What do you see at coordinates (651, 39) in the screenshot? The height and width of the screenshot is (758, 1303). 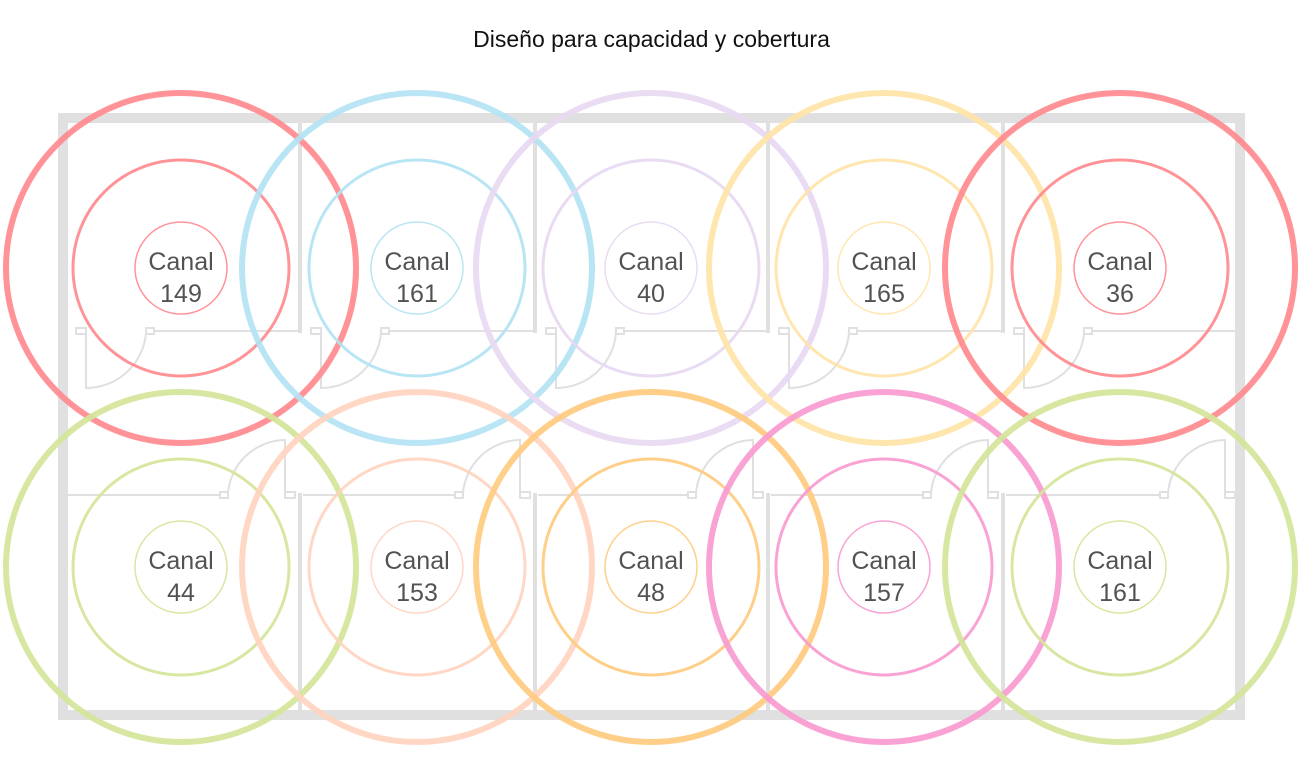 I see `diagram-title: Diseño para capacidad y cobertura` at bounding box center [651, 39].